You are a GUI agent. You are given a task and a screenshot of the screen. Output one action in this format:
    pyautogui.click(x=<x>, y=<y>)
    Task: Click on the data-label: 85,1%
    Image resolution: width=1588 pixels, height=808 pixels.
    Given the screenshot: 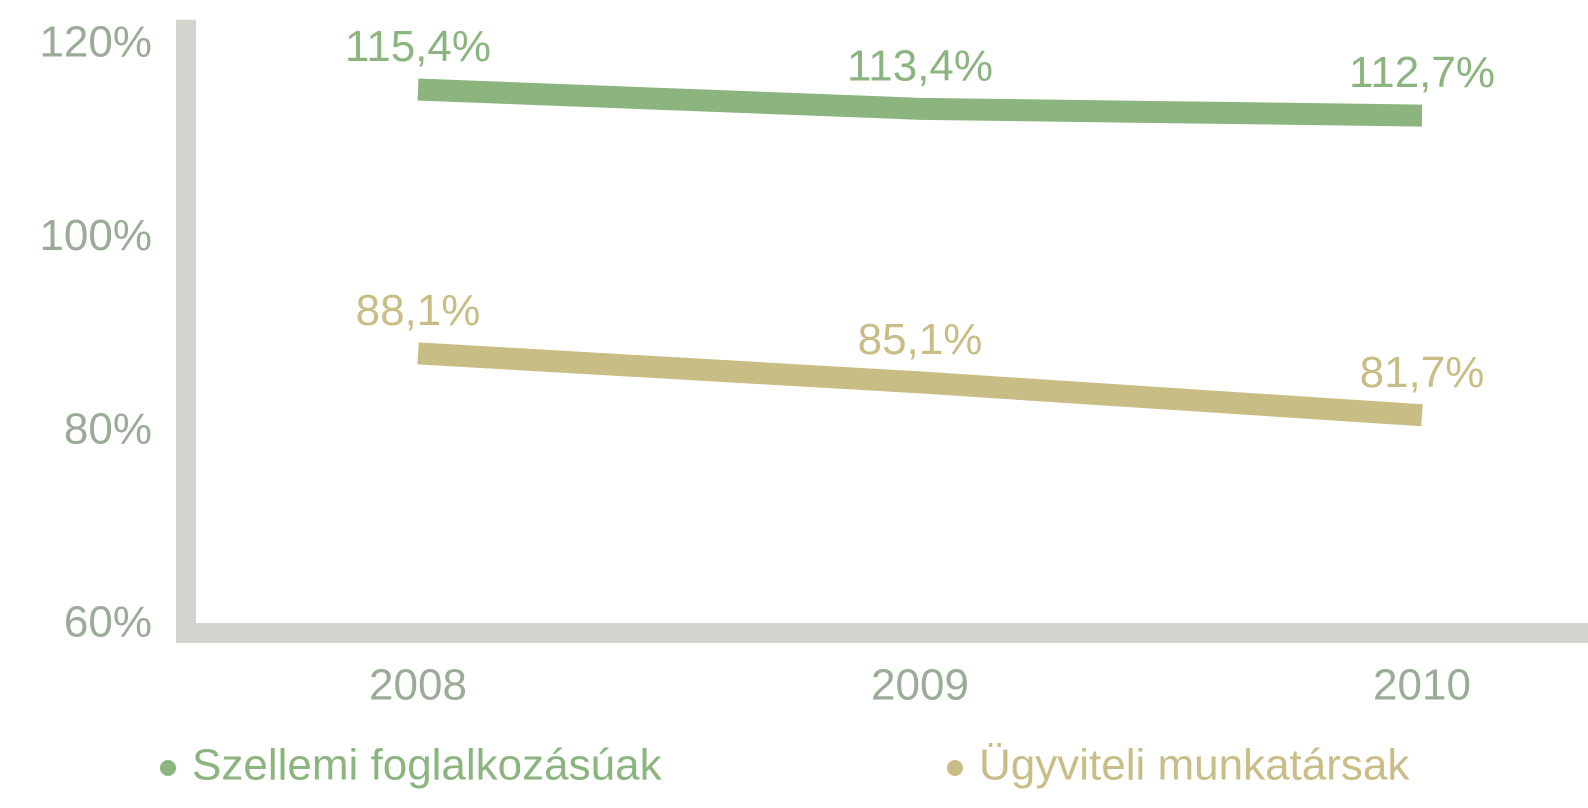 What is the action you would take?
    pyautogui.click(x=920, y=339)
    